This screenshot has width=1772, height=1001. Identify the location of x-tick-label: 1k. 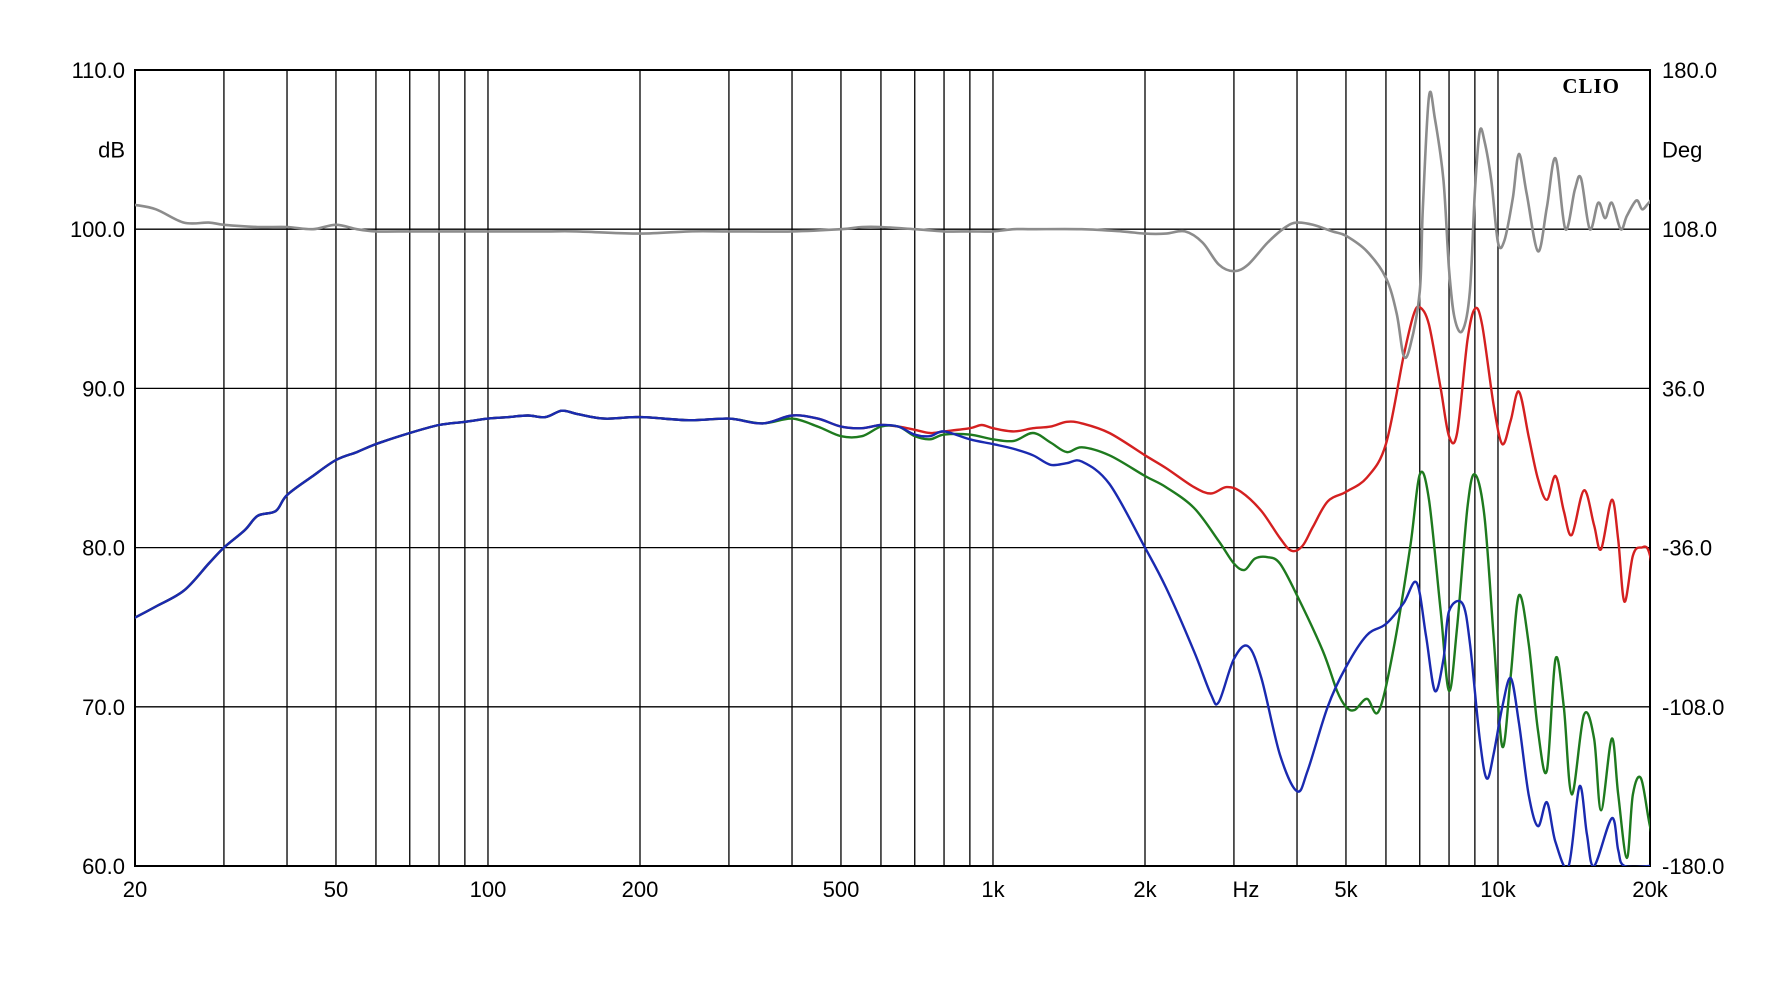
(993, 889).